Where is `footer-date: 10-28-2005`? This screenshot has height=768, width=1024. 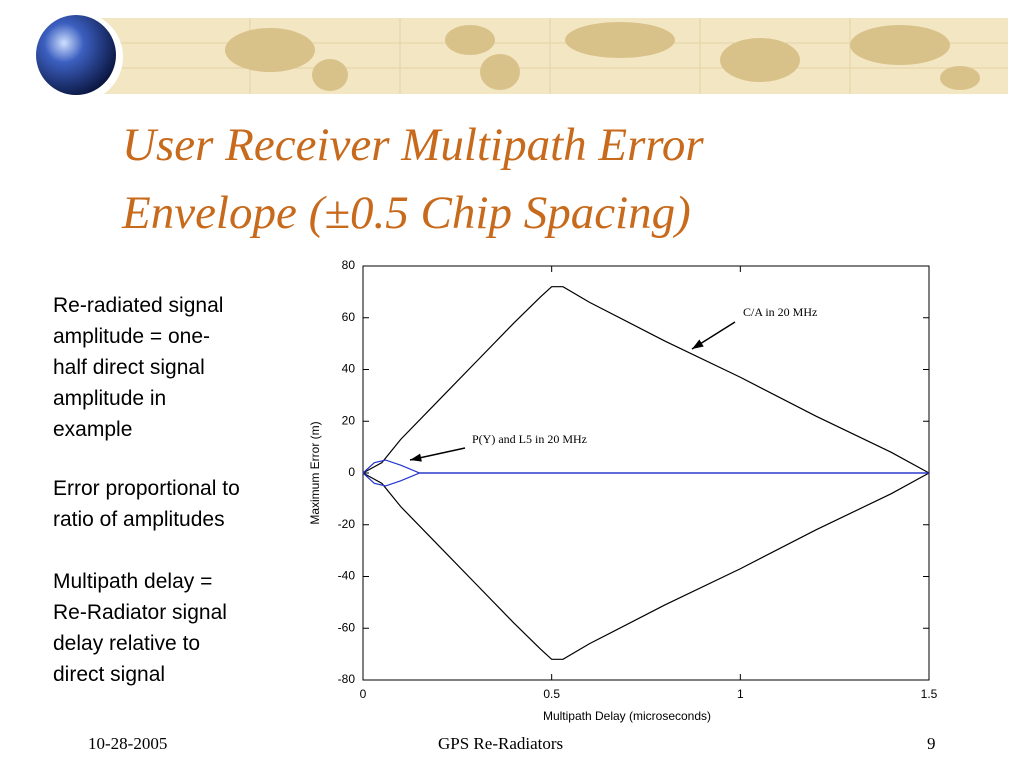 footer-date: 10-28-2005 is located at coordinates (128, 743).